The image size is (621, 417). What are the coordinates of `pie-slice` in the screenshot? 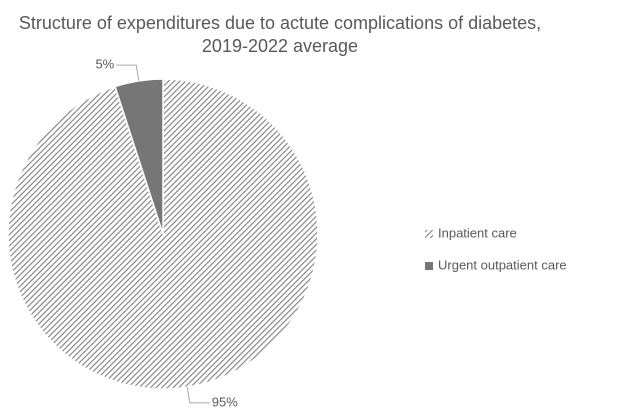 It's located at (139, 156).